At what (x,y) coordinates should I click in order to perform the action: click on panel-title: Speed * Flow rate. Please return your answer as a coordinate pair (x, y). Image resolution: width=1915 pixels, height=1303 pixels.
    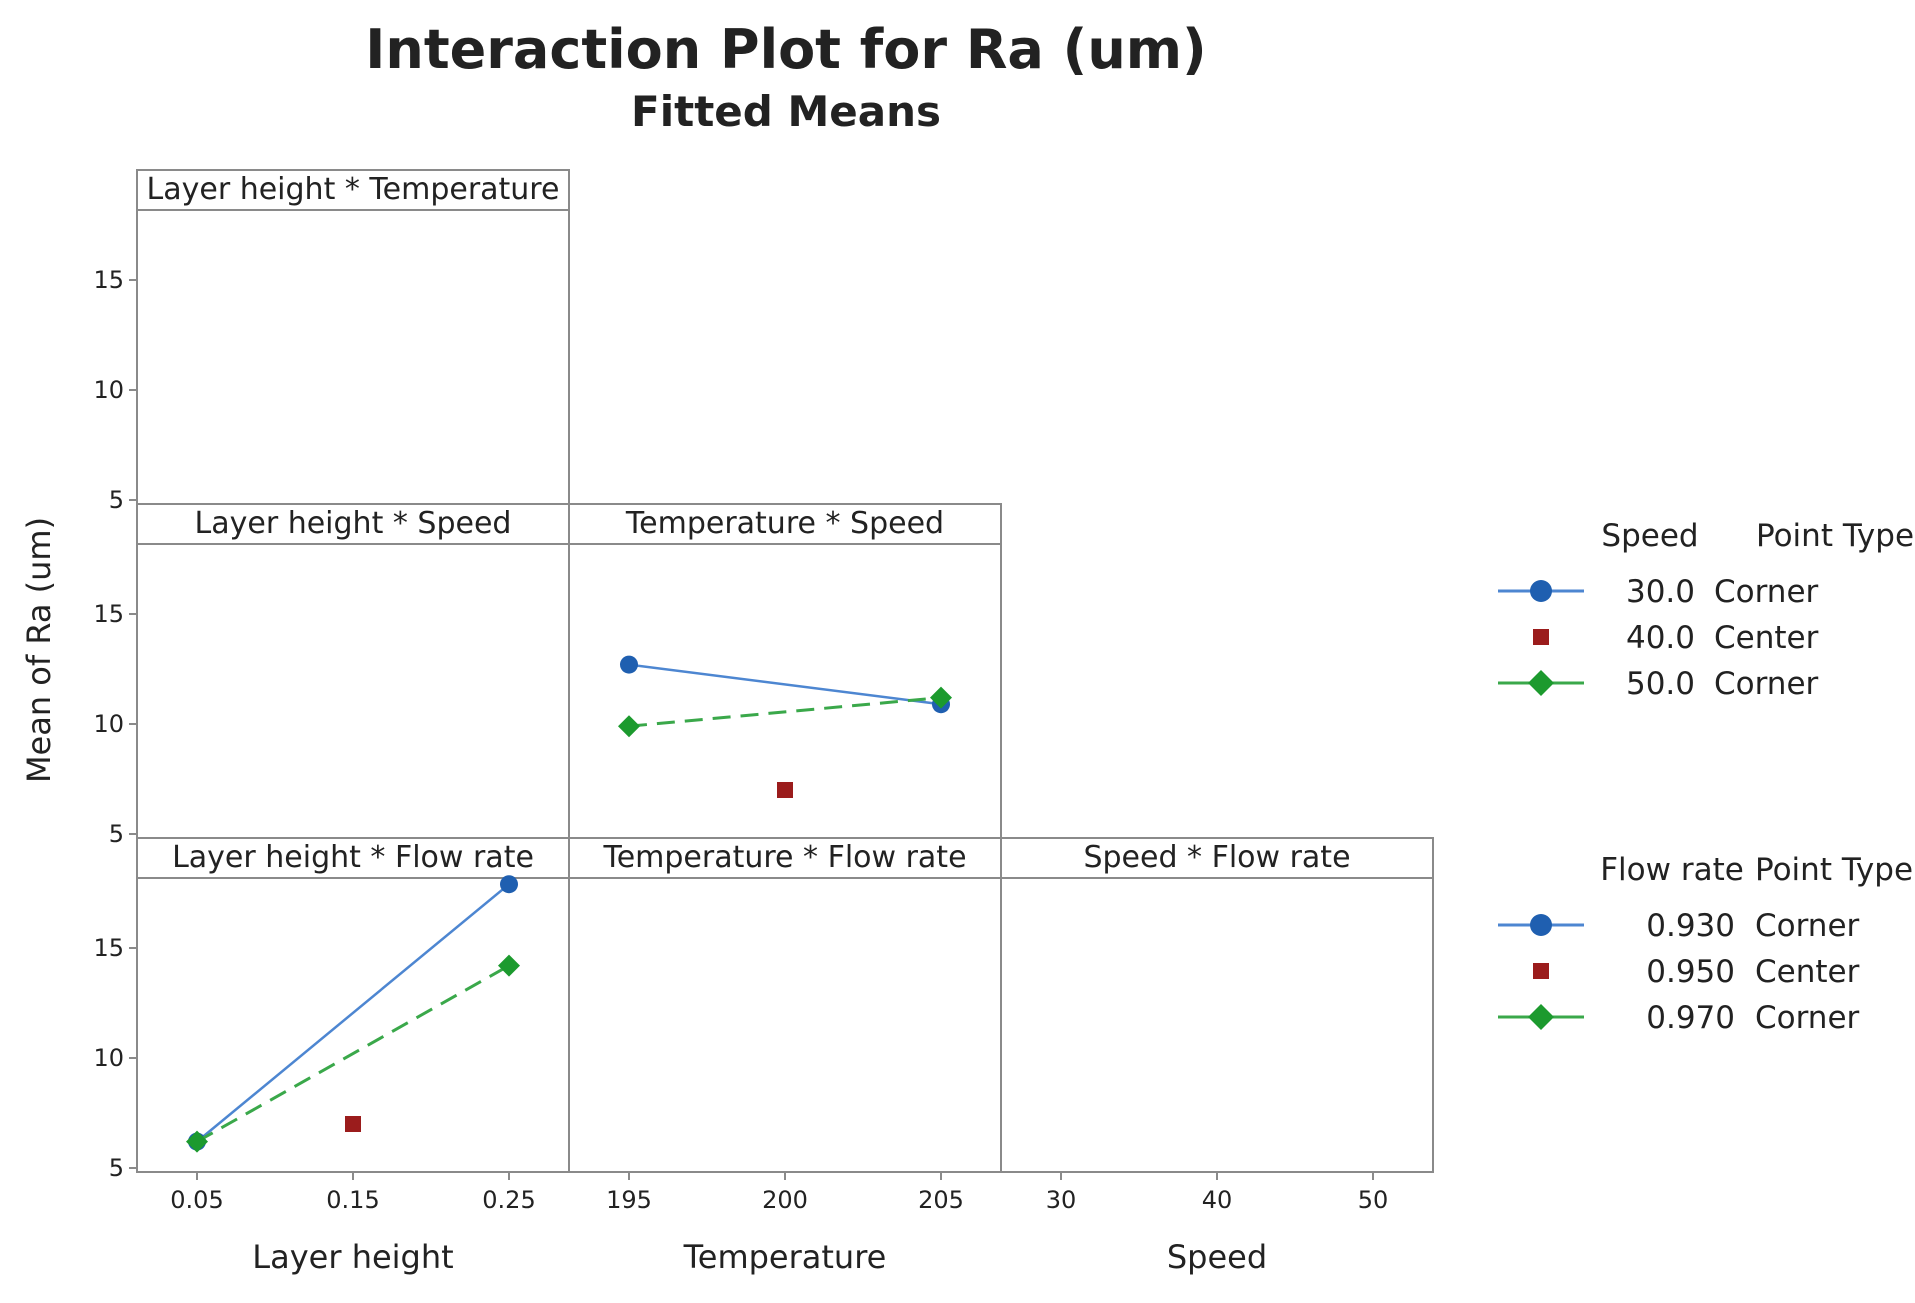
    Looking at the image, I should click on (1216, 857).